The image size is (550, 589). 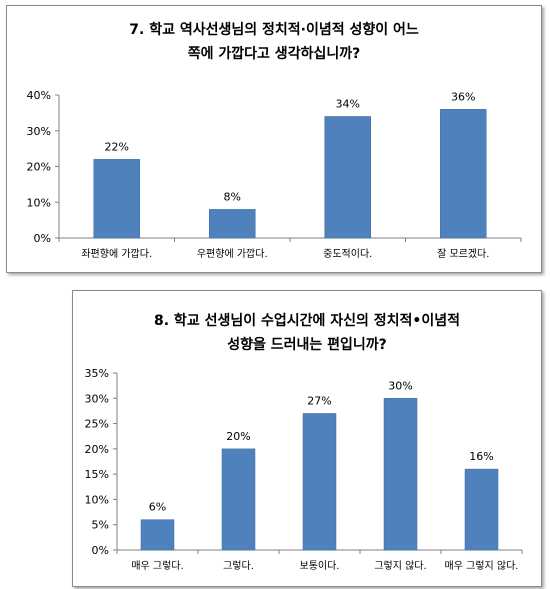 I want to click on y-tick-label: 35%, so click(x=97, y=373).